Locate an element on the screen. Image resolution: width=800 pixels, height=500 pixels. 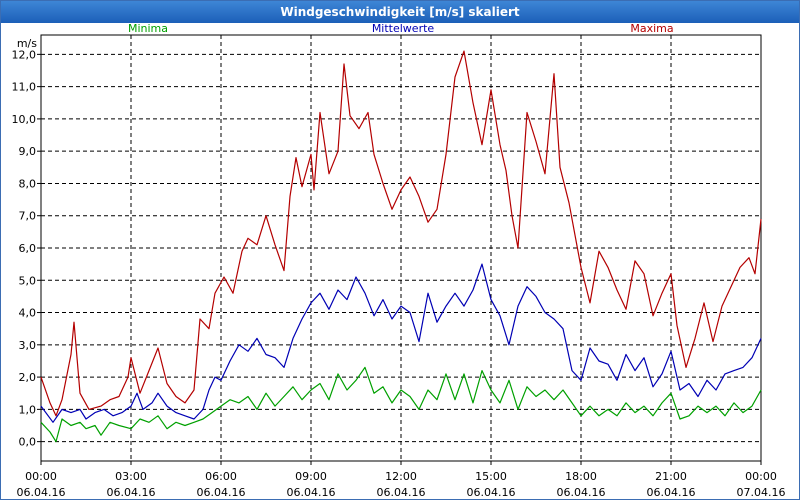
x-tick-time-label: 18:00 is located at coordinates (581, 476).